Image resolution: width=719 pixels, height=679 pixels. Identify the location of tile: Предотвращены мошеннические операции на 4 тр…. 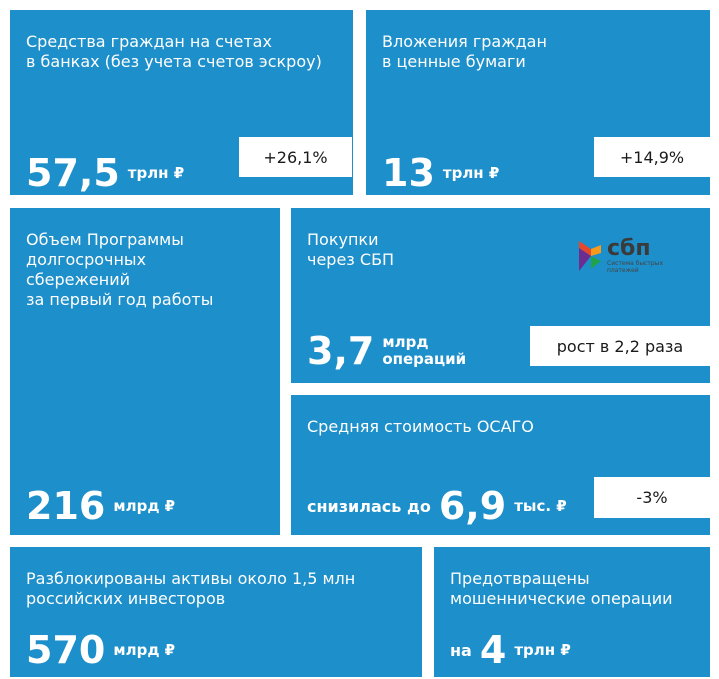
(572, 612).